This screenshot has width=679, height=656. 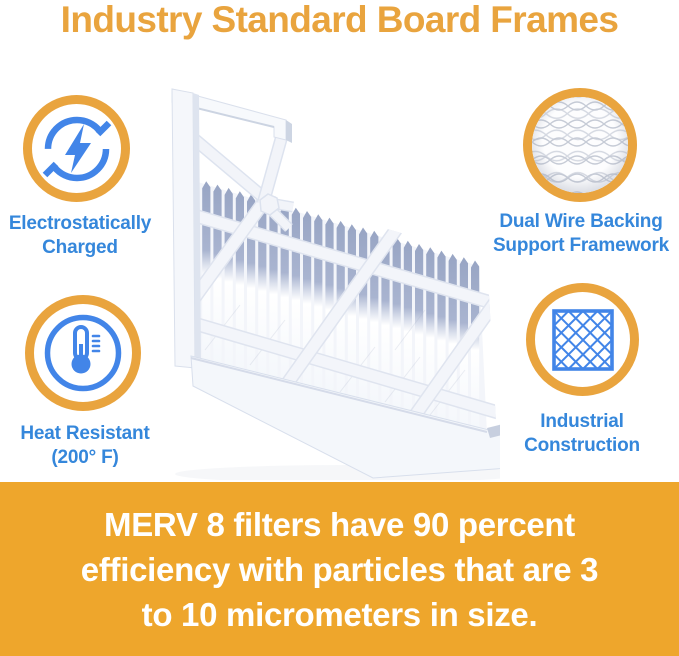 I want to click on feature-label-line: (200° F), so click(x=85, y=457).